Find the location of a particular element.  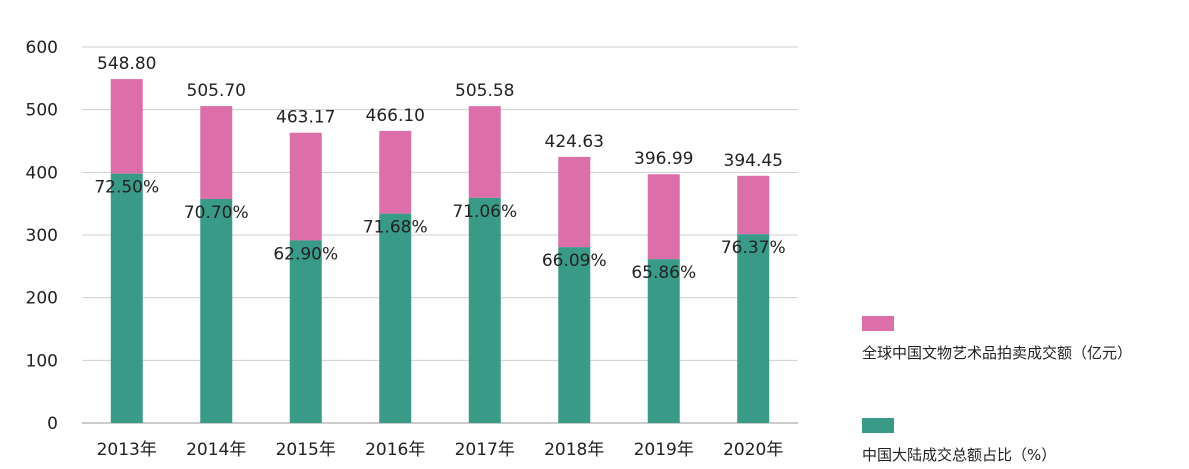

y-tick-label: 200 is located at coordinates (42, 299).